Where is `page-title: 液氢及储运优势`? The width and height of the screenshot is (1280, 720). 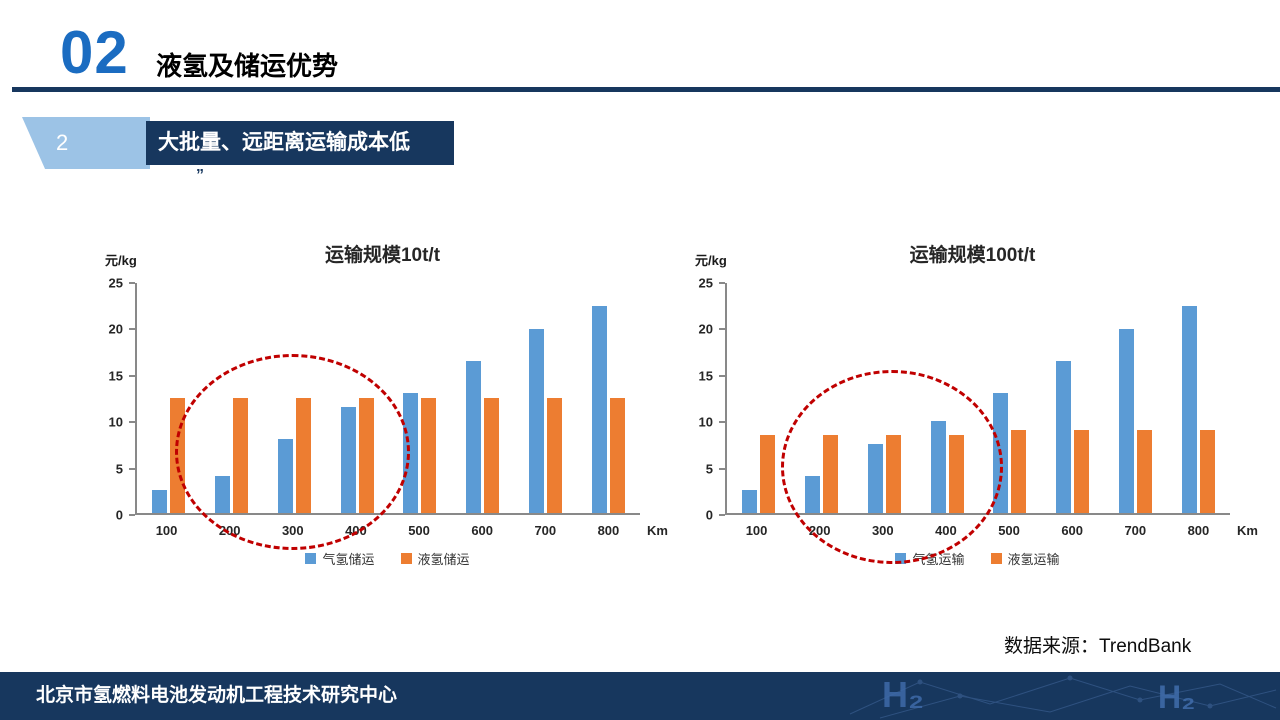
page-title: 液氢及储运优势 is located at coordinates (247, 66).